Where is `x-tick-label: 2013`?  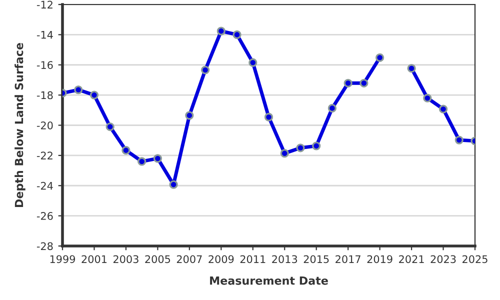 x-tick-label: 2013 is located at coordinates (285, 259).